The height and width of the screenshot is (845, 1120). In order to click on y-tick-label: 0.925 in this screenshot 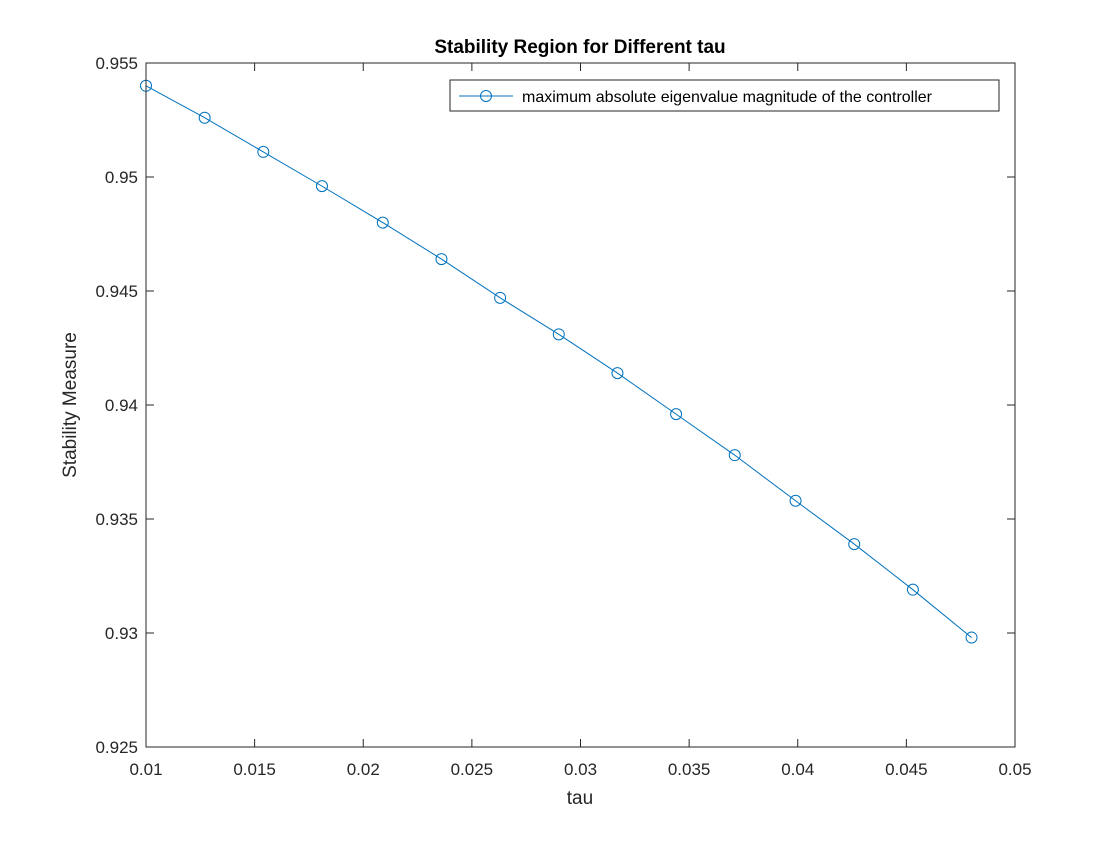, I will do `click(116, 747)`.